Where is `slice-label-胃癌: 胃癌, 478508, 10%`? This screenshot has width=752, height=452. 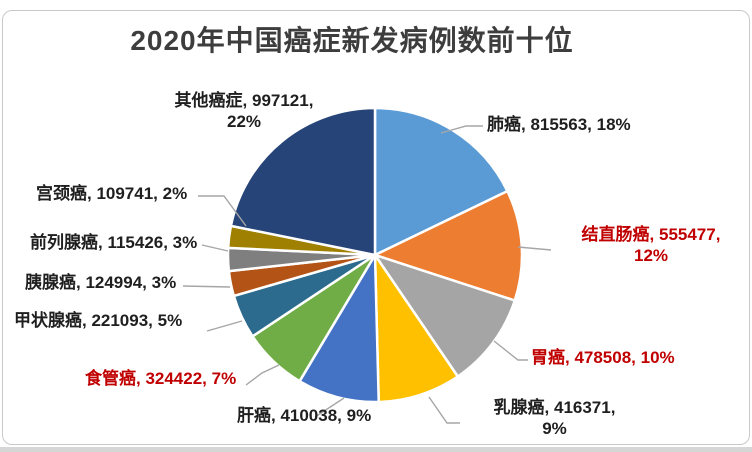 slice-label-胃癌: 胃癌, 478508, 10% is located at coordinates (603, 357).